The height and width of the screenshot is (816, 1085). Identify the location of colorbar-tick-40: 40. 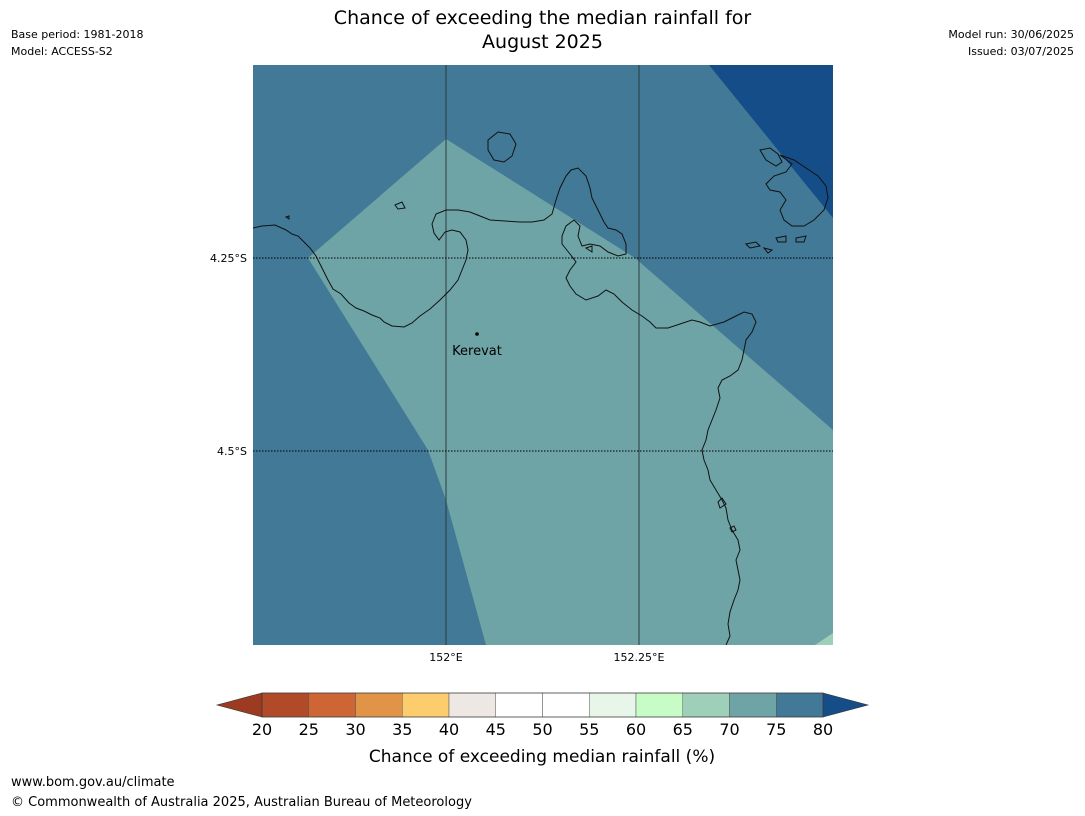
(449, 729).